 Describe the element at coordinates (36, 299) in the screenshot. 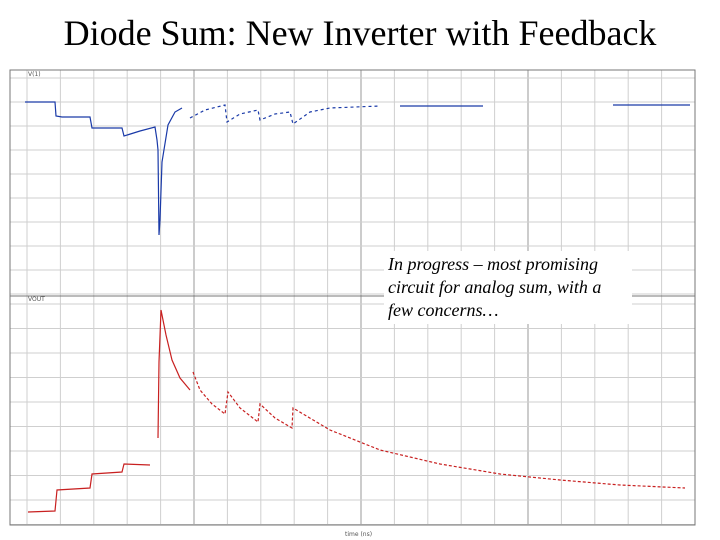

I see `signal-label: VOUT` at that location.